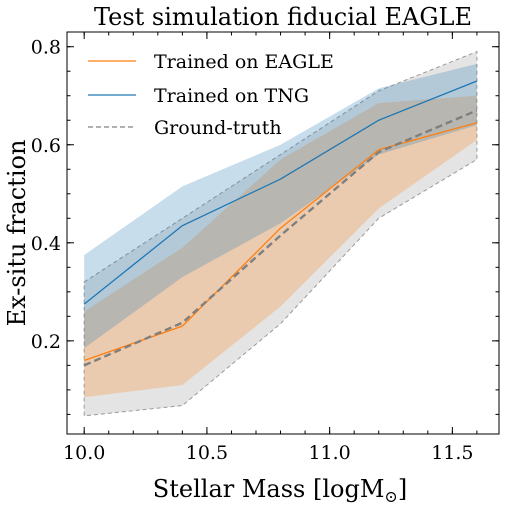 This screenshot has width=515, height=509. What do you see at coordinates (84, 453) in the screenshot?
I see `x-tick-label: 10.0` at bounding box center [84, 453].